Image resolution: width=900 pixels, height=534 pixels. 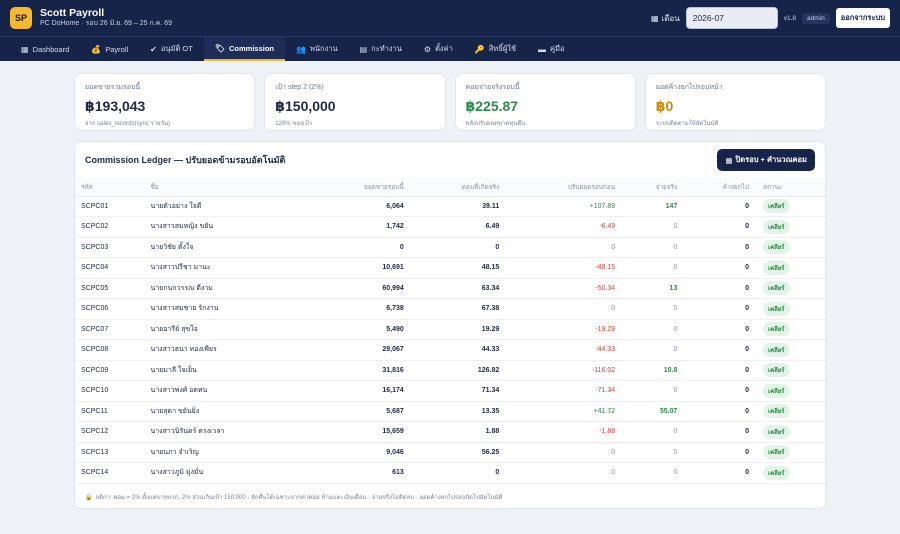 I want to click on nav-icon: 🏷, so click(x=219, y=48).